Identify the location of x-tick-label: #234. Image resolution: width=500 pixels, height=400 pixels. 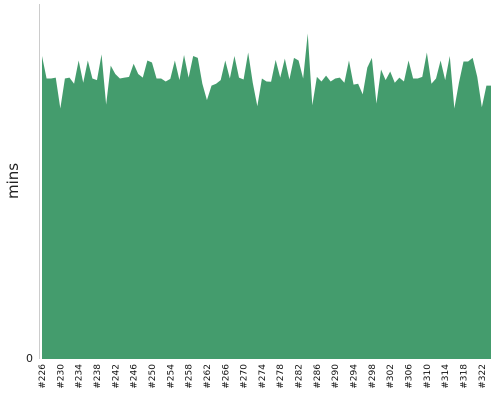
(80, 376).